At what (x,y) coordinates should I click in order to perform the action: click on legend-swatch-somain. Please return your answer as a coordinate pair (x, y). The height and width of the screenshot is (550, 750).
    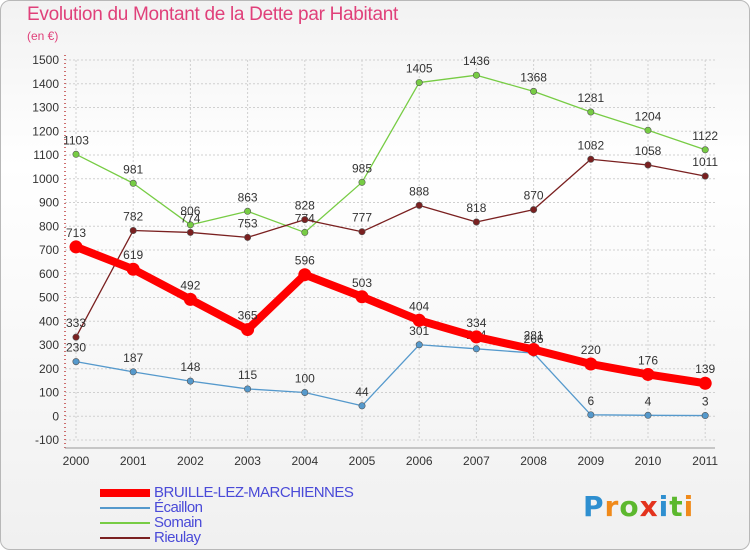
    Looking at the image, I should click on (125, 523).